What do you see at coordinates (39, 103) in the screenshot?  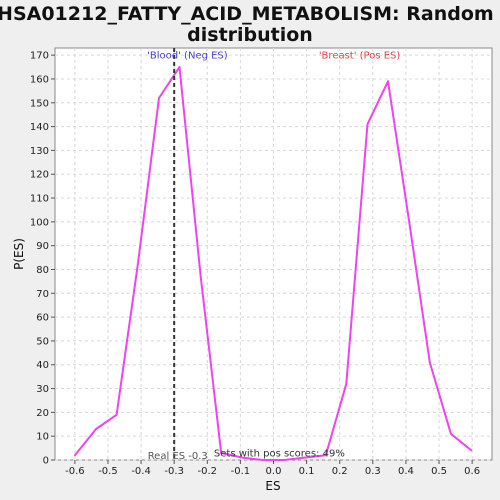 I see `y-tick-label: 150` at bounding box center [39, 103].